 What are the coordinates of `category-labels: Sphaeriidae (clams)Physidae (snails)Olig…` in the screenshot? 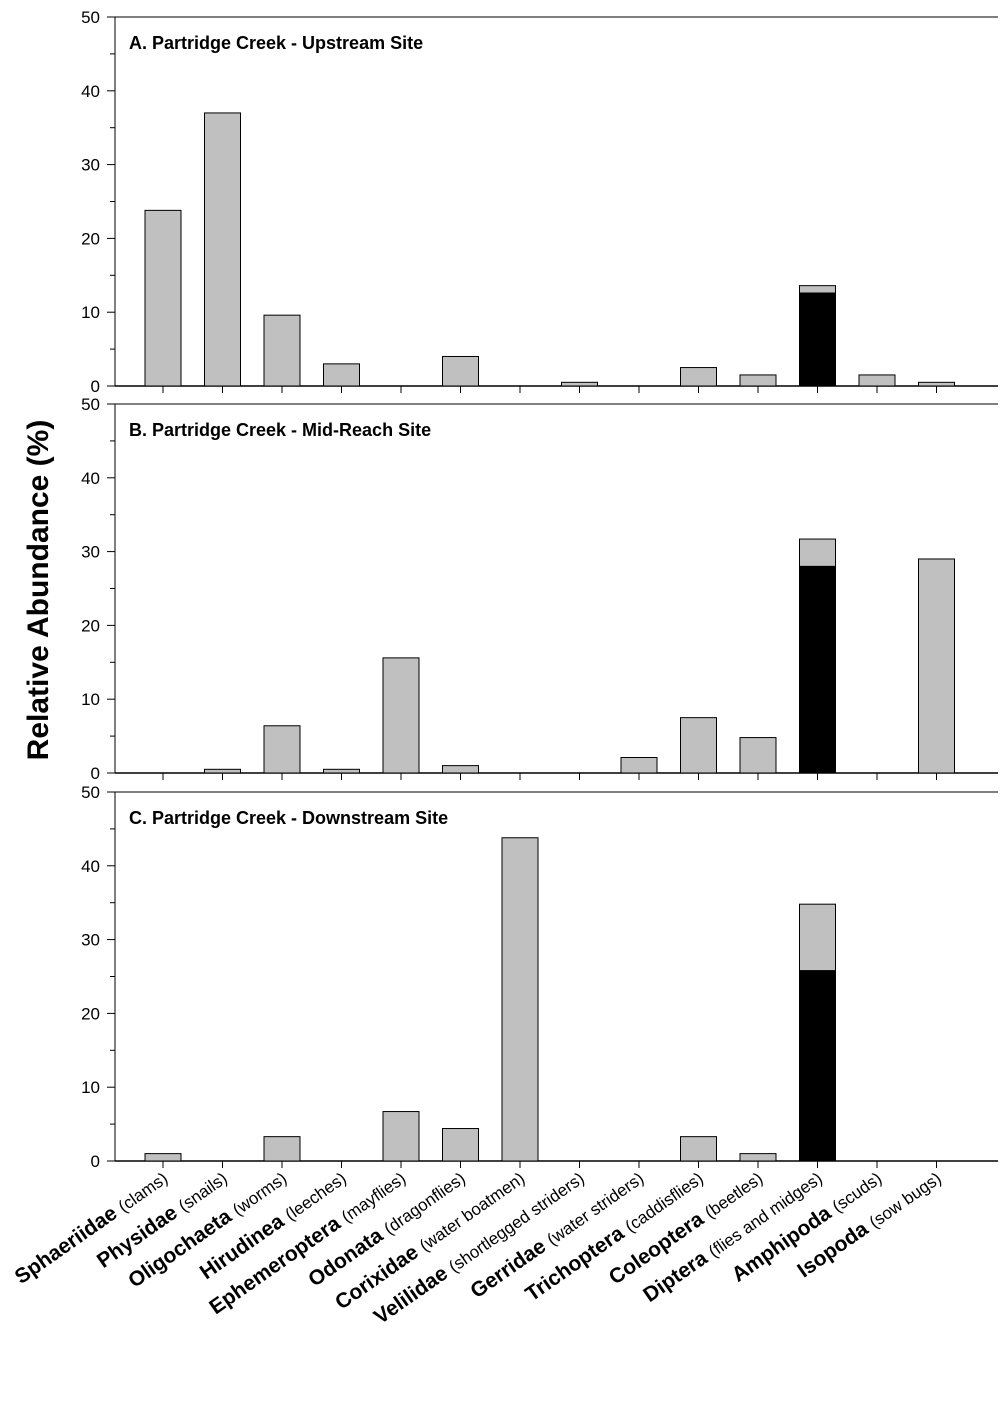 It's located at (478, 1249).